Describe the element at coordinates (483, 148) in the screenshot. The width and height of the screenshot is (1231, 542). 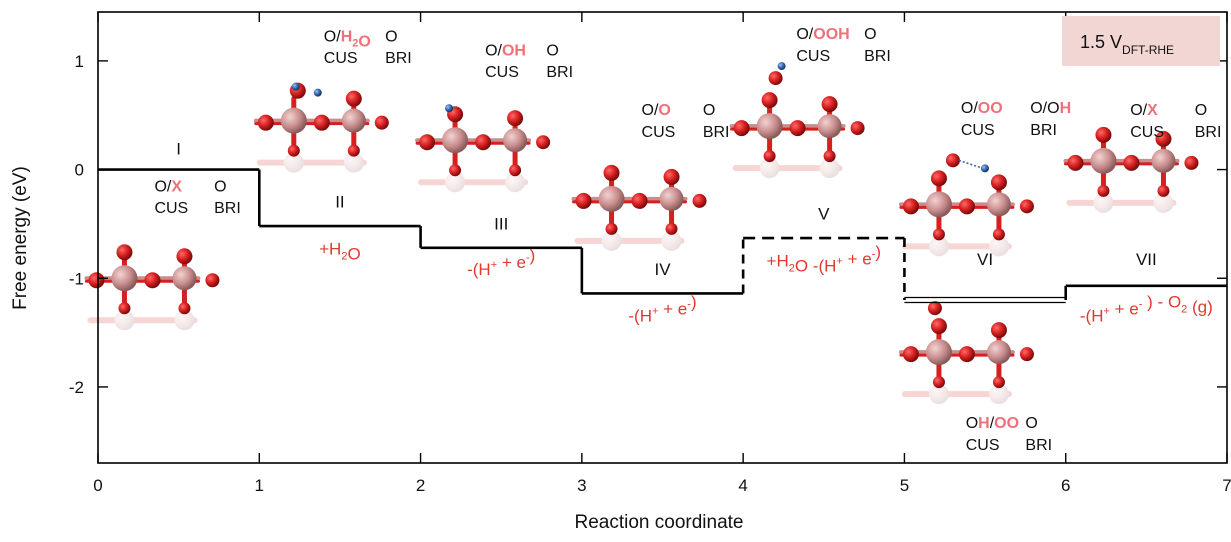
I see `structure-oh` at that location.